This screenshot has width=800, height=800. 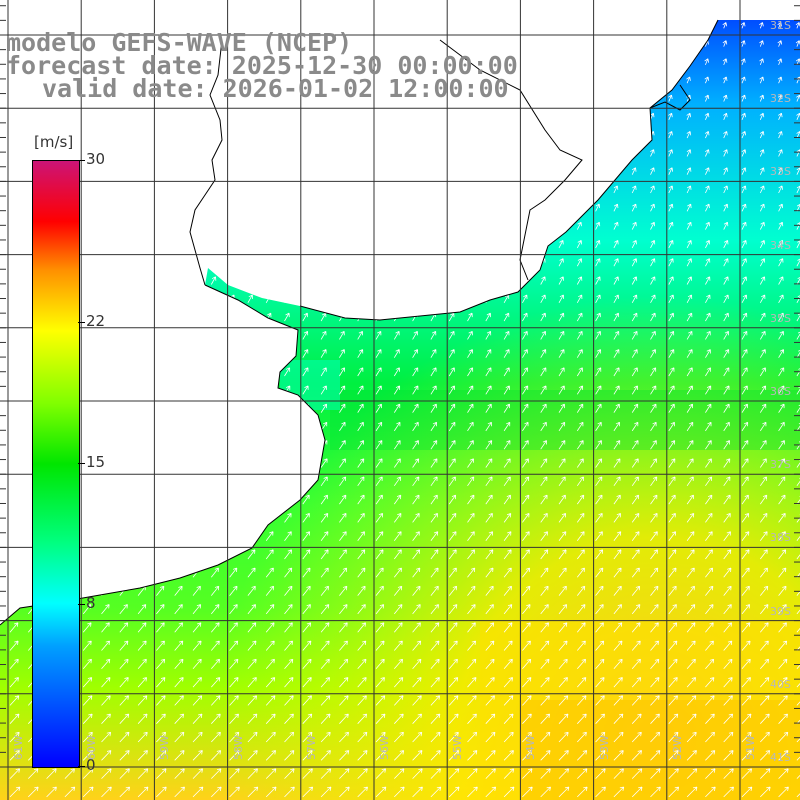 I want to click on longitude-label: 52W, so click(x=677, y=747).